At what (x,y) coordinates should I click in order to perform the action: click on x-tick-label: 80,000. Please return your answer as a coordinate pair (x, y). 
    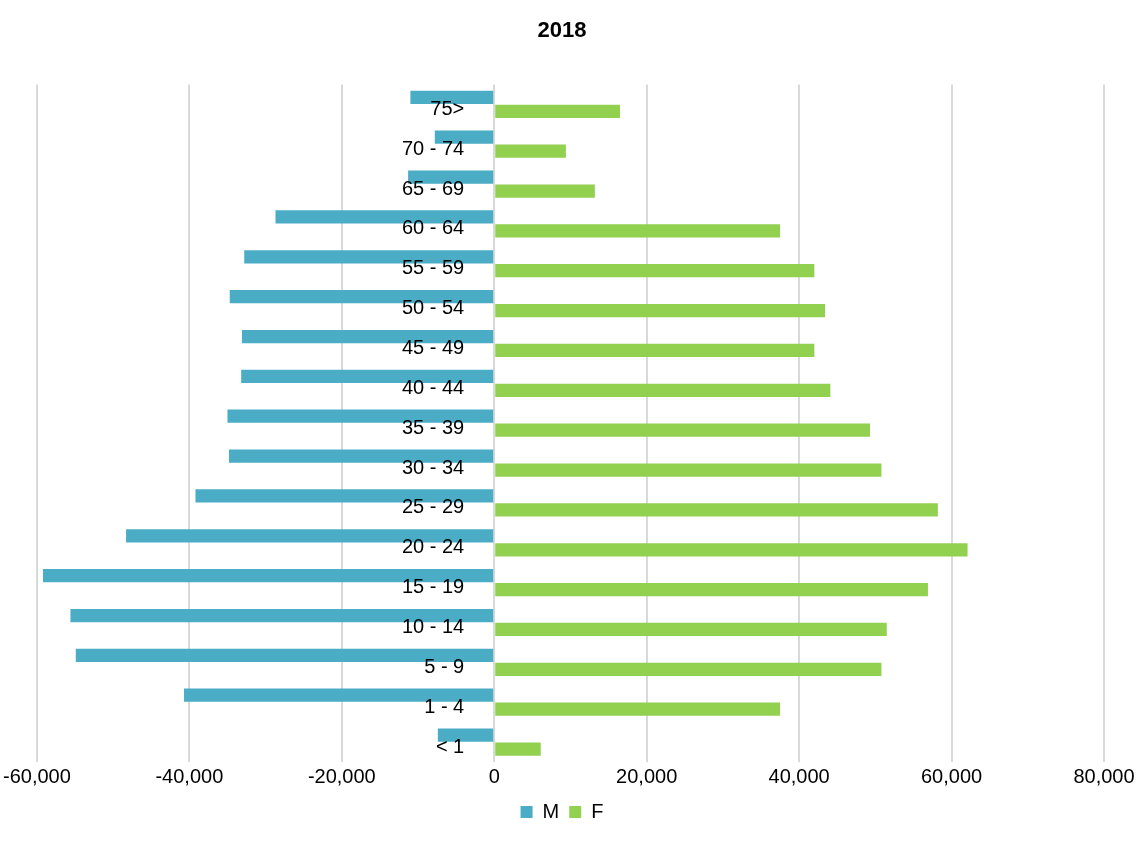
    Looking at the image, I should click on (1104, 775).